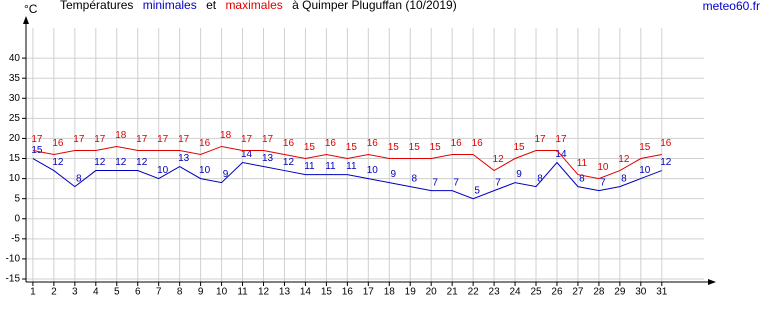  Describe the element at coordinates (620, 292) in the screenshot. I see `x-tick-label: 29` at that location.